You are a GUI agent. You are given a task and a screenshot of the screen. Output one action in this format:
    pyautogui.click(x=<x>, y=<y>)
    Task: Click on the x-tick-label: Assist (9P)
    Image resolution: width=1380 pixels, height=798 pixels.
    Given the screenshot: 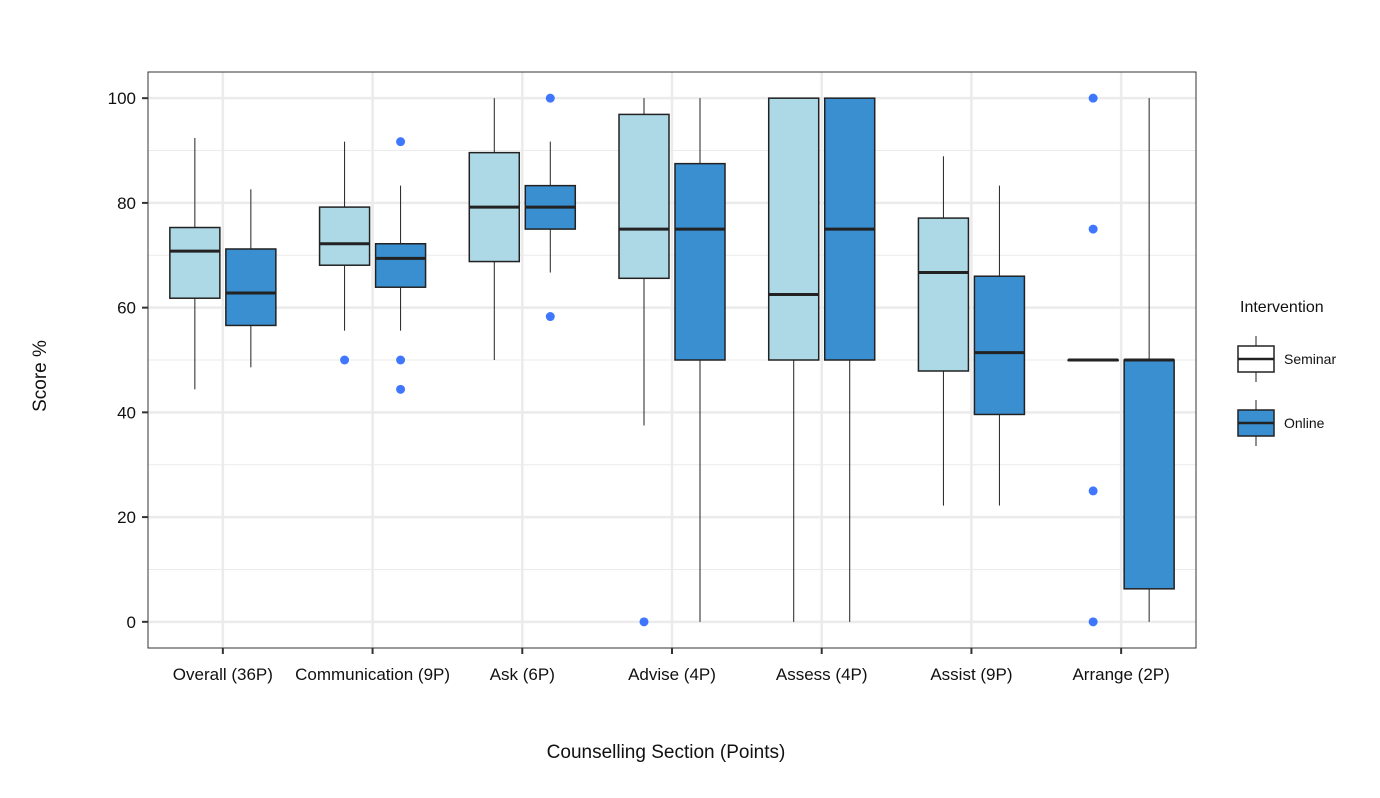 What is the action you would take?
    pyautogui.click(x=971, y=674)
    